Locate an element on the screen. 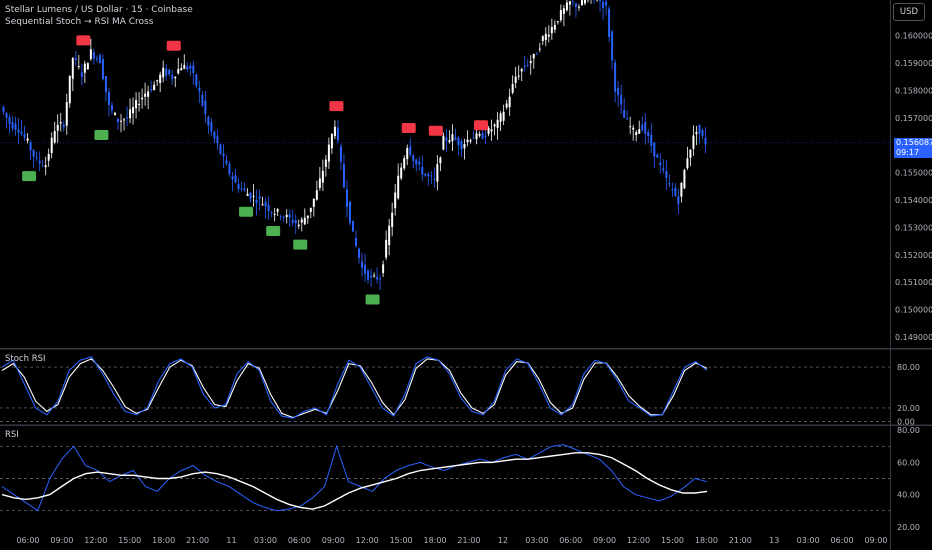 This screenshot has height=550, width=932. stoch-k-line is located at coordinates (354, 387).